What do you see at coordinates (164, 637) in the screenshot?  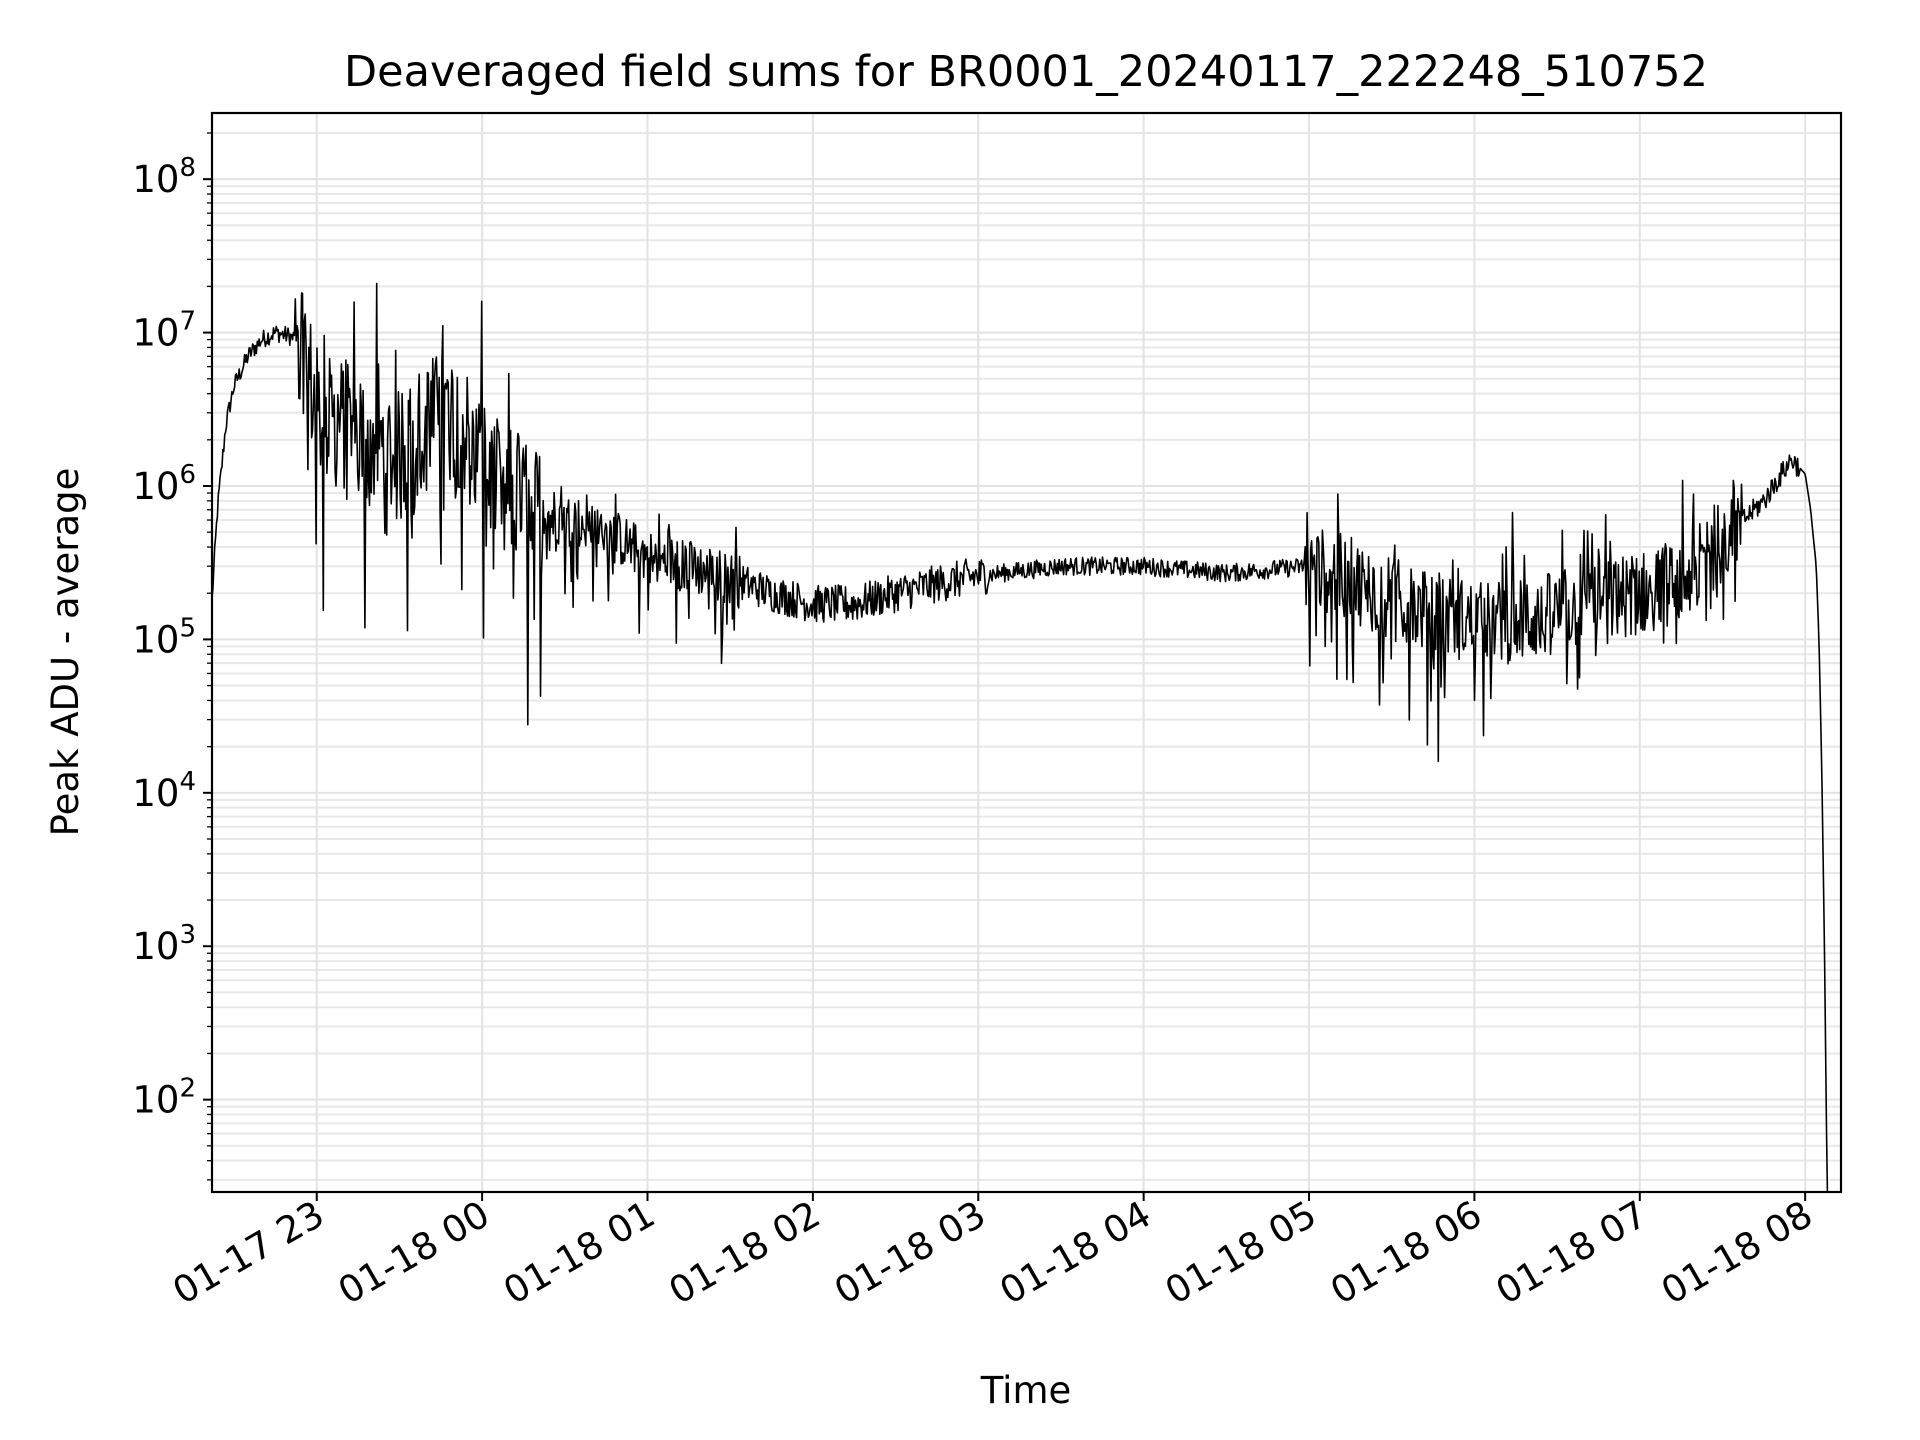 I see `y-tick-label: 105` at bounding box center [164, 637].